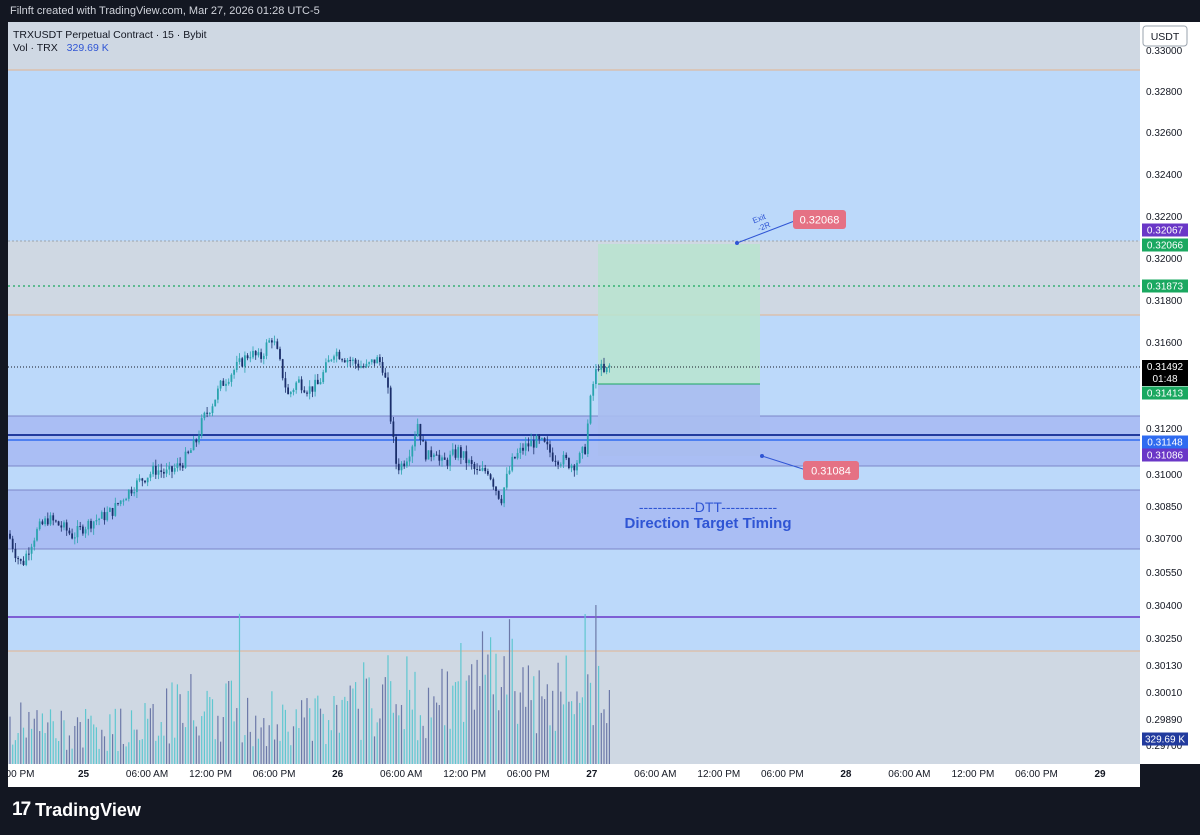  Describe the element at coordinates (76, 810) in the screenshot. I see `tradingview-brand: 17 TradingView` at that location.